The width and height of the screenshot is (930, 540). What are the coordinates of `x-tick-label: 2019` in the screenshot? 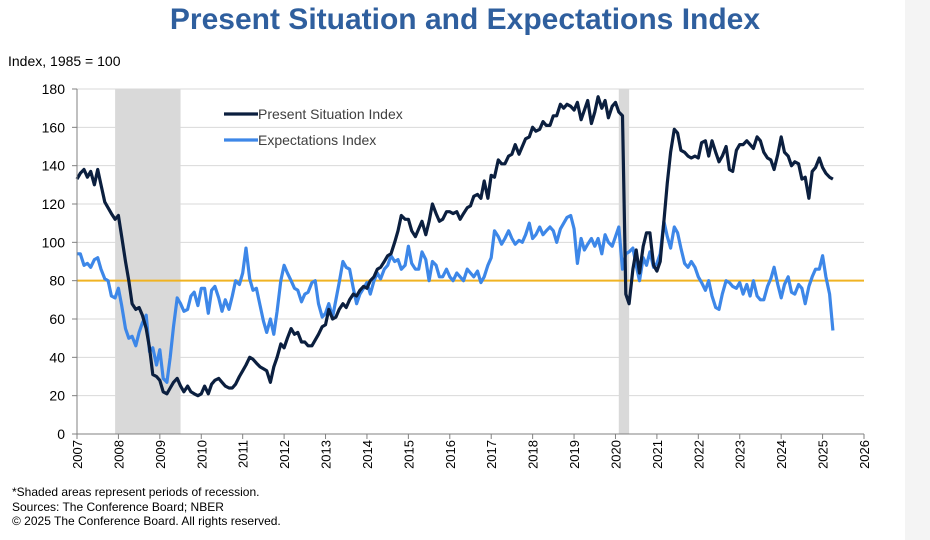 It's located at (574, 454).